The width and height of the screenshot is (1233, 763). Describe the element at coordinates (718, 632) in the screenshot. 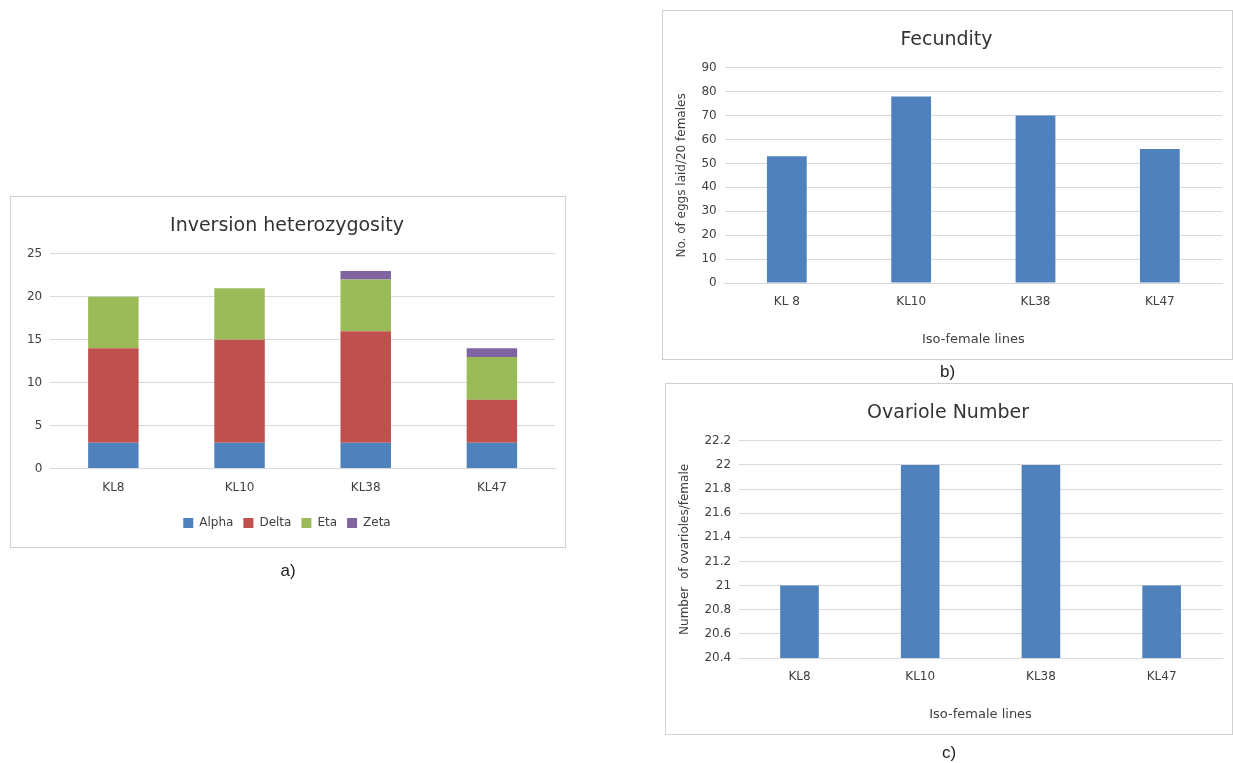

I see `y-tick-label: 20.6` at that location.